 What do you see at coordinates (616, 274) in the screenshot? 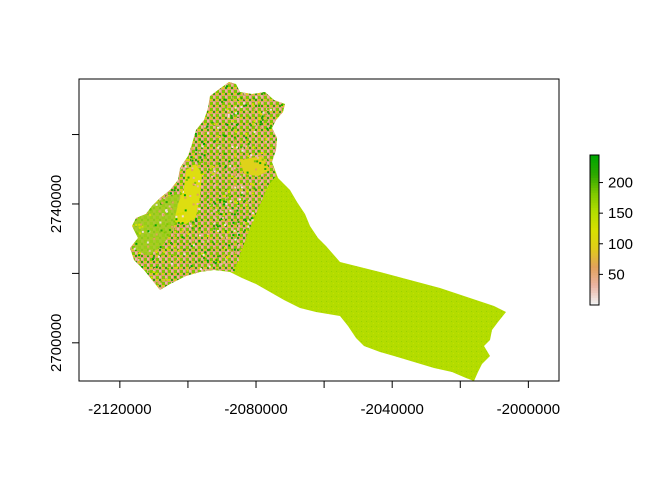
I see `legend-tick-label: 50` at bounding box center [616, 274].